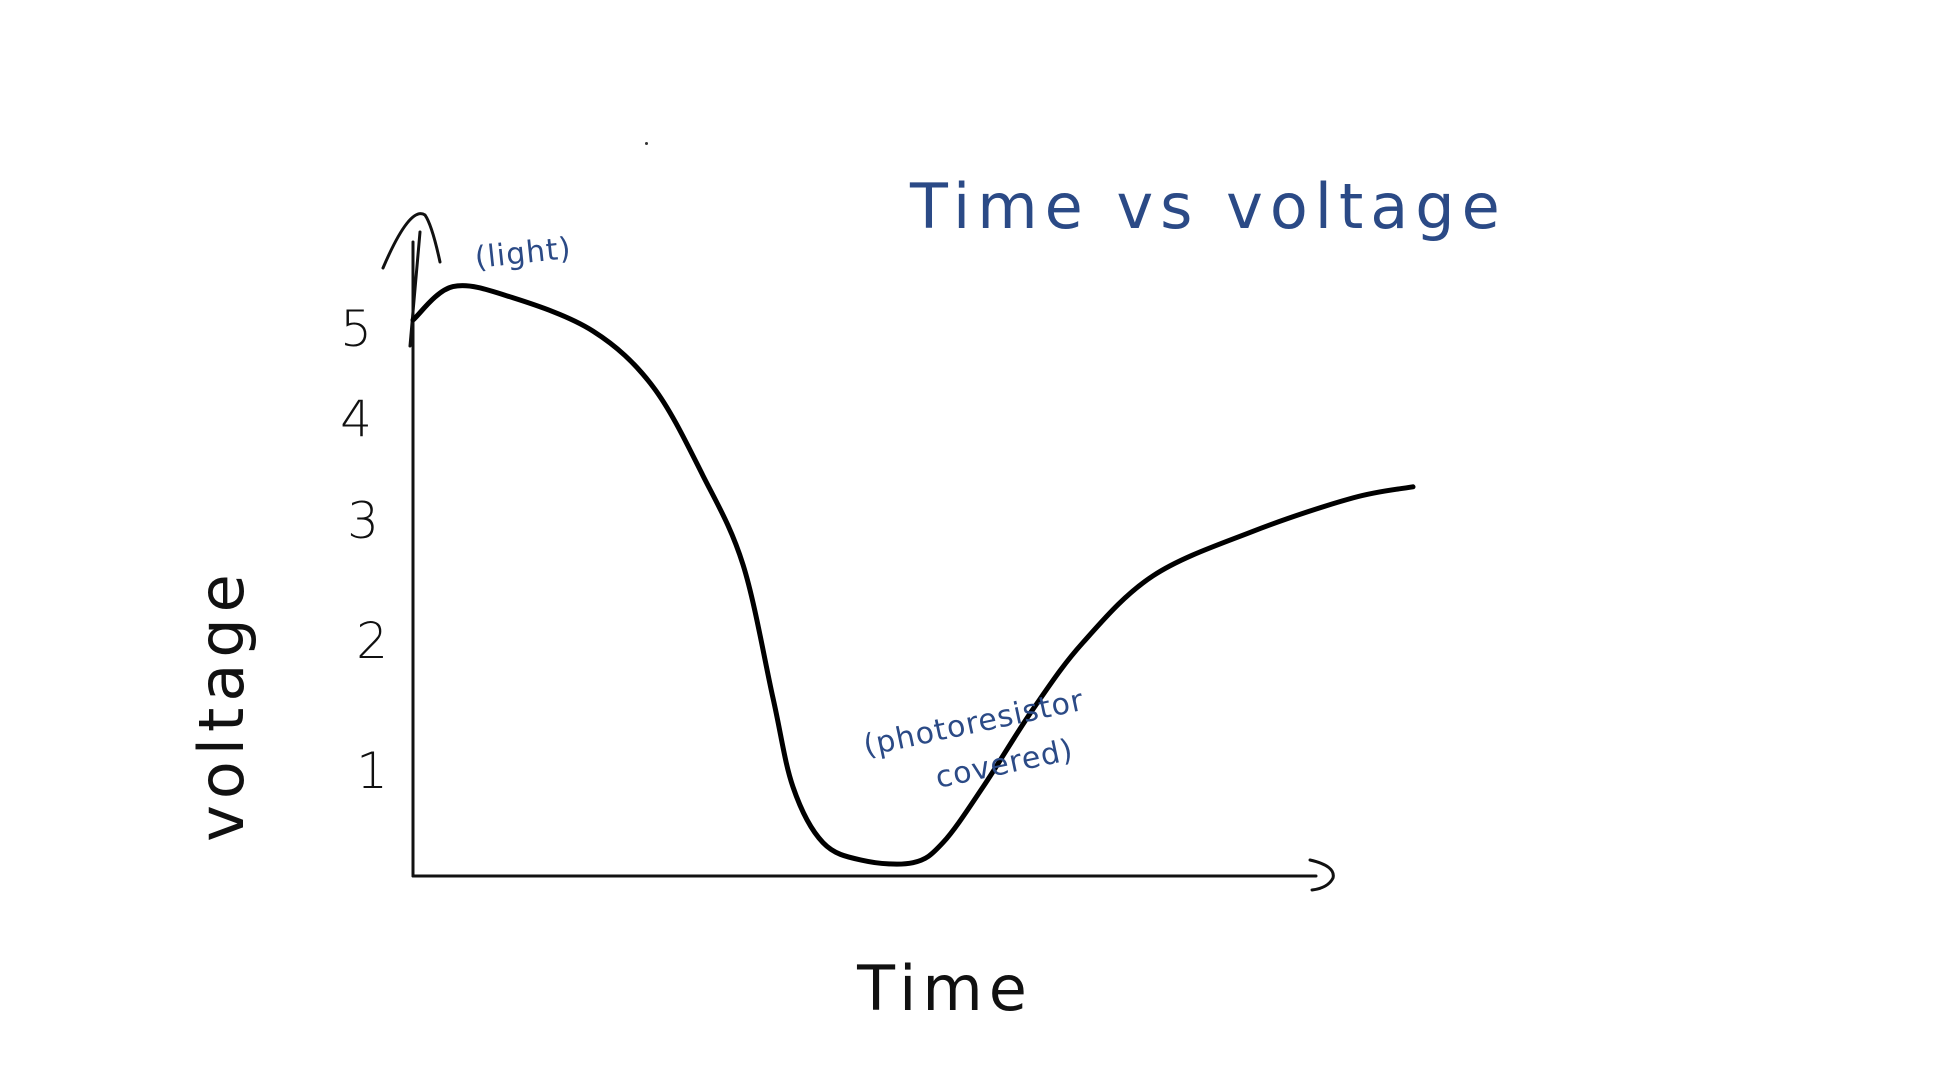  What do you see at coordinates (221, 705) in the screenshot?
I see `y-axis-label: voltage` at bounding box center [221, 705].